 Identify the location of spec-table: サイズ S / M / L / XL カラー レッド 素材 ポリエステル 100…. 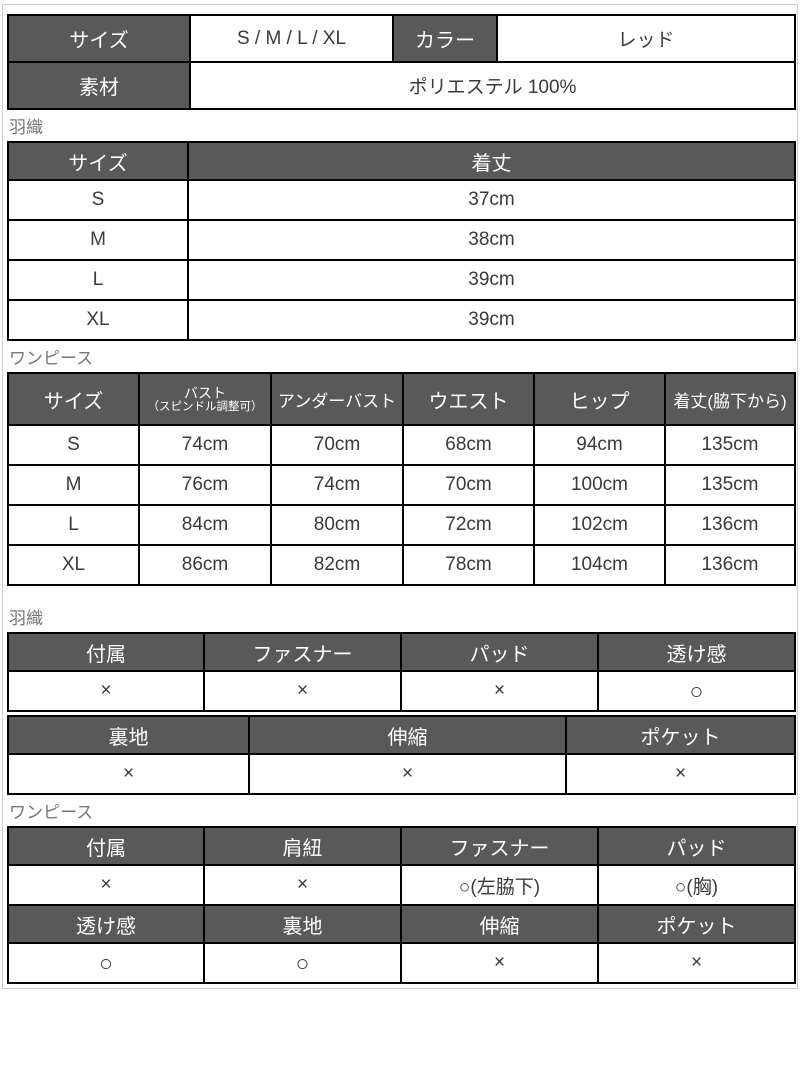
(401, 62).